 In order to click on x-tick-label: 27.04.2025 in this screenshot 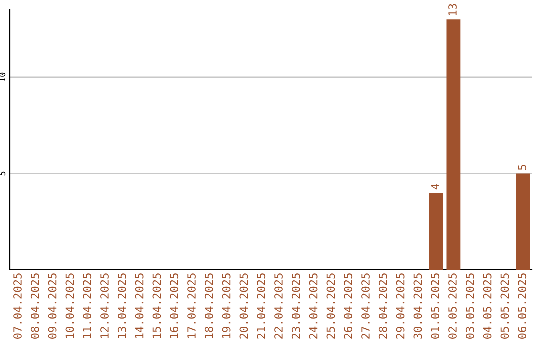, I will do `click(366, 306)`.